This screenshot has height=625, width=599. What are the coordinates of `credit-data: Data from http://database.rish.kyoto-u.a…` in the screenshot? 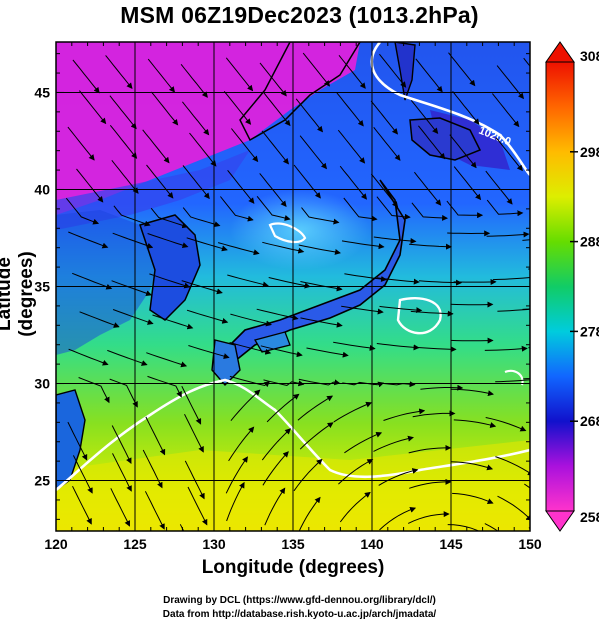 It's located at (299, 614).